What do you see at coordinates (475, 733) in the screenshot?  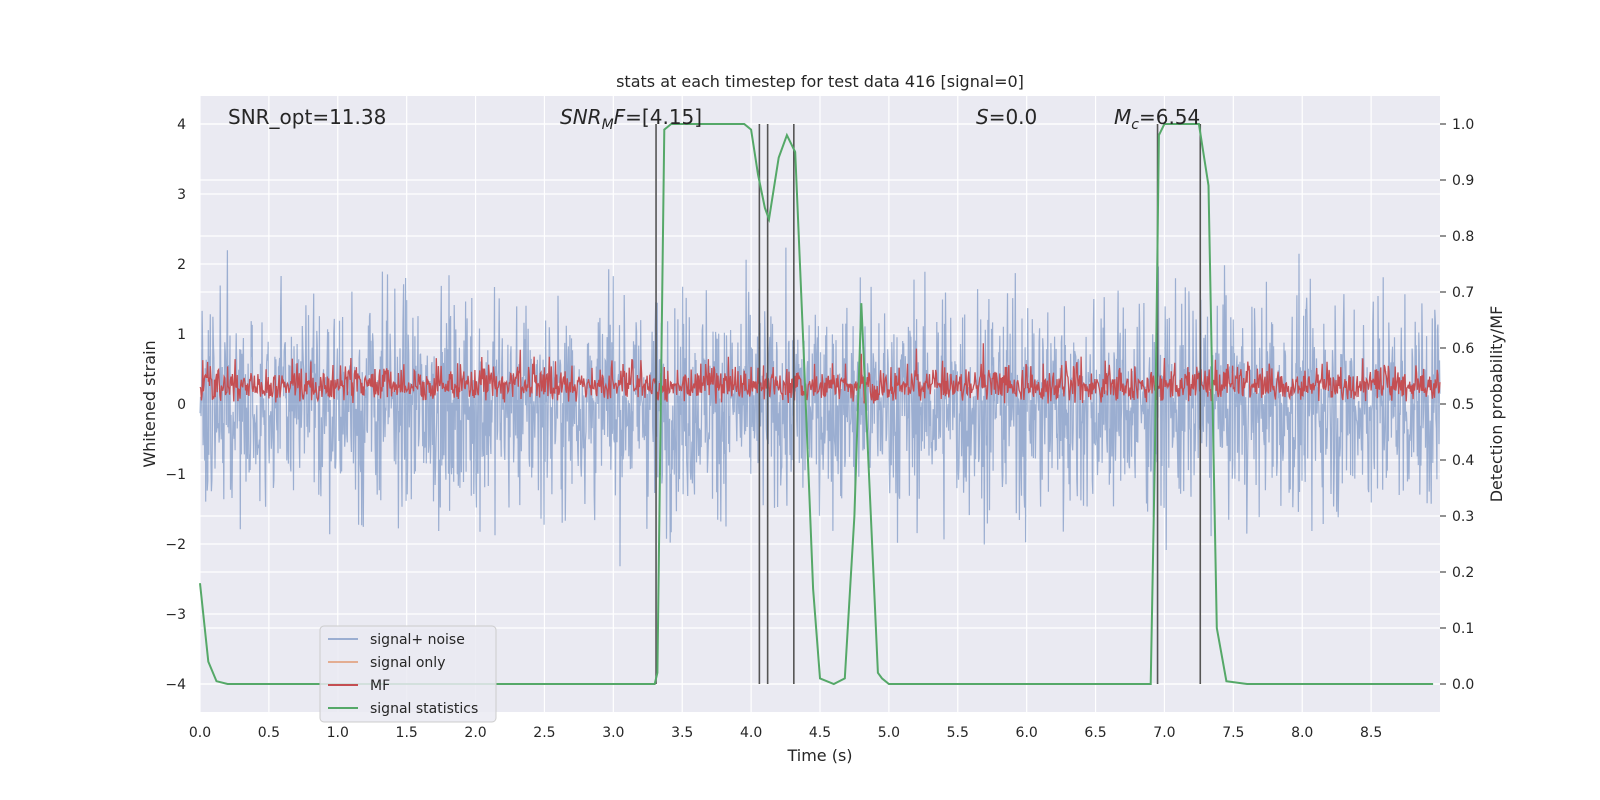 I see `x-tick-label: 2.0` at bounding box center [475, 733].